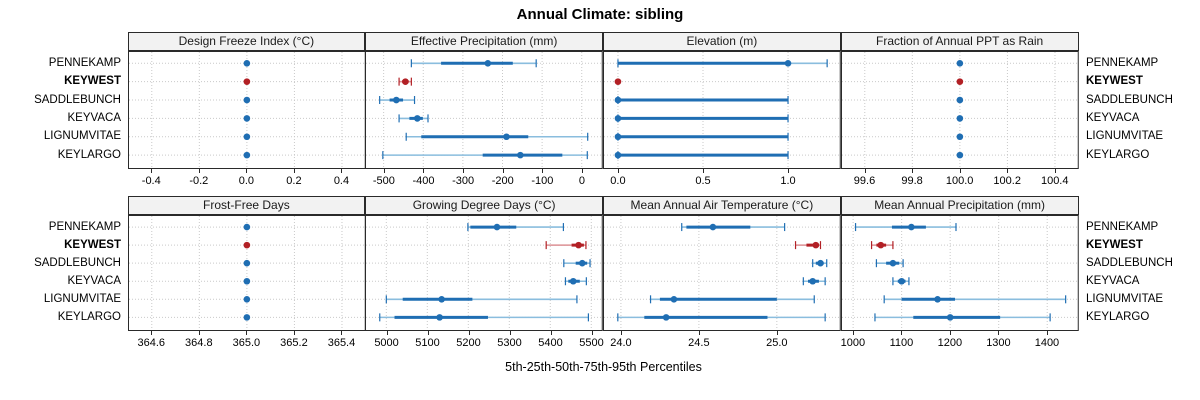 The width and height of the screenshot is (1200, 400). What do you see at coordinates (703, 181) in the screenshot?
I see `axis-tick-label: 0.5` at bounding box center [703, 181].